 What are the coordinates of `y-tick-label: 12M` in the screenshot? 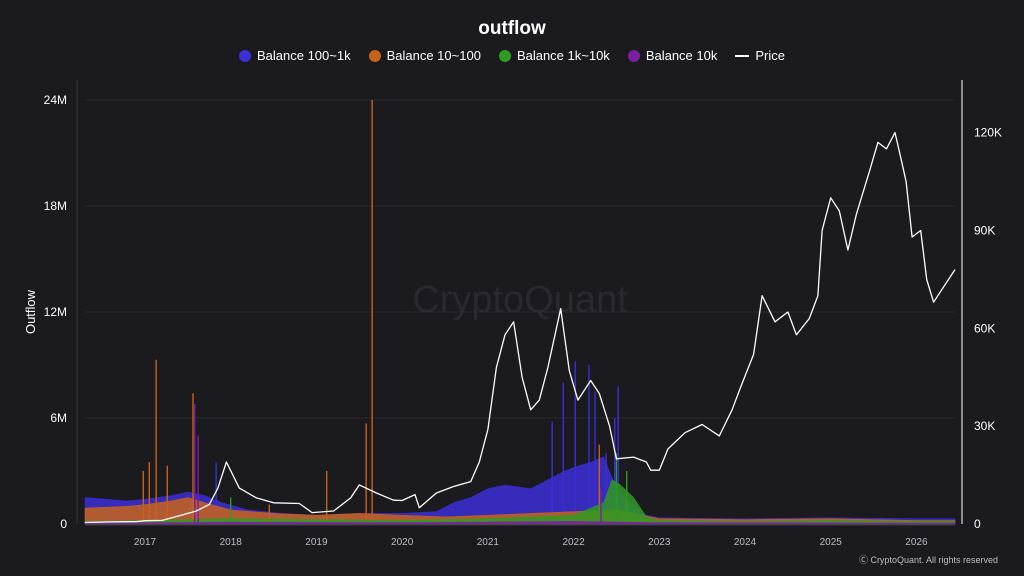 It's located at (55, 312).